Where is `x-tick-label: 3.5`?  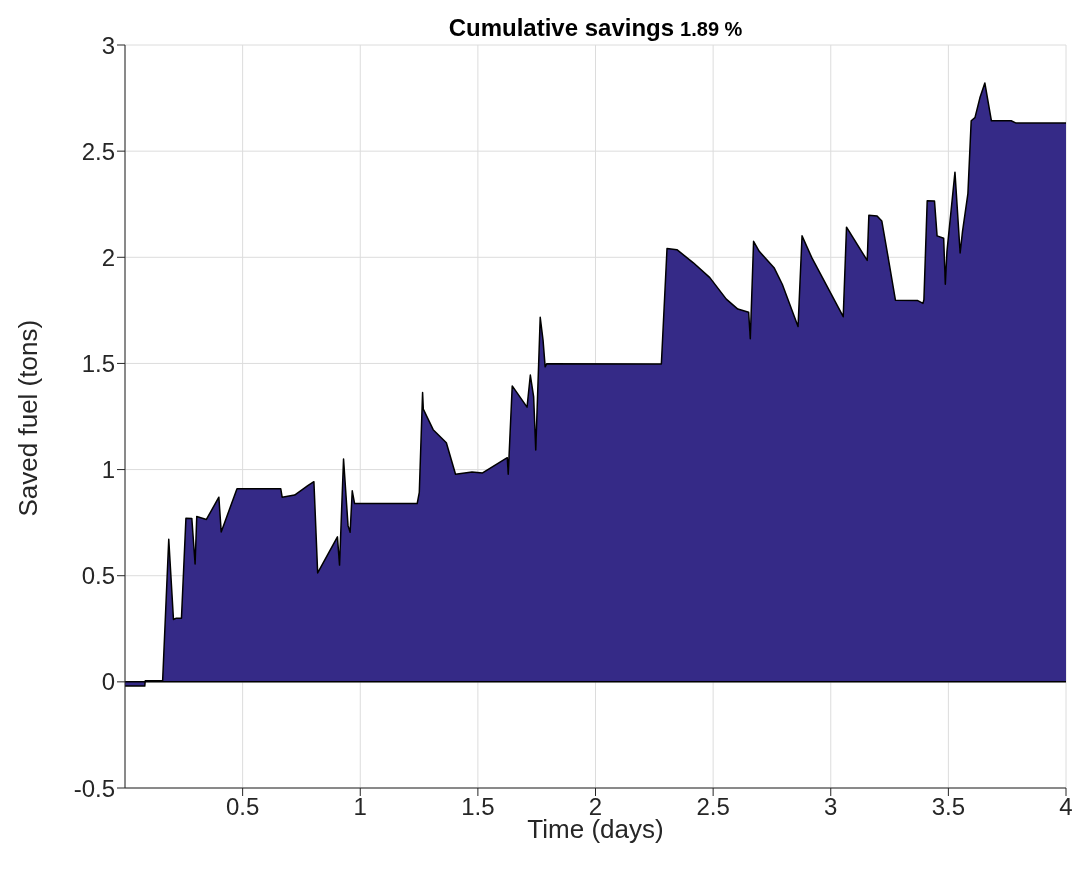
x-tick-label: 3.5 is located at coordinates (948, 807).